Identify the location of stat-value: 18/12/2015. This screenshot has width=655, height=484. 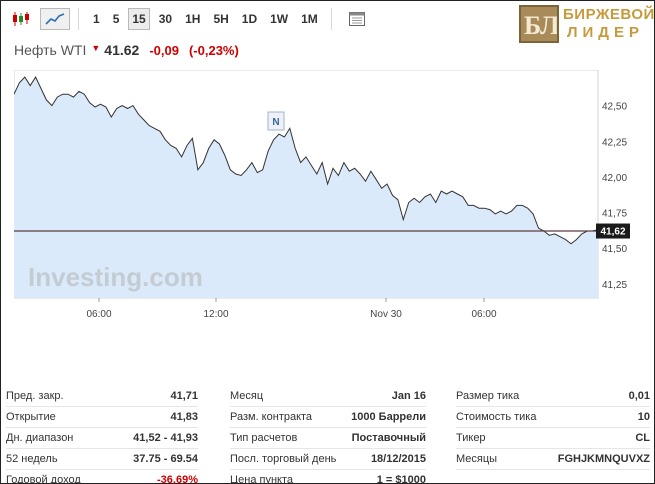
(398, 459).